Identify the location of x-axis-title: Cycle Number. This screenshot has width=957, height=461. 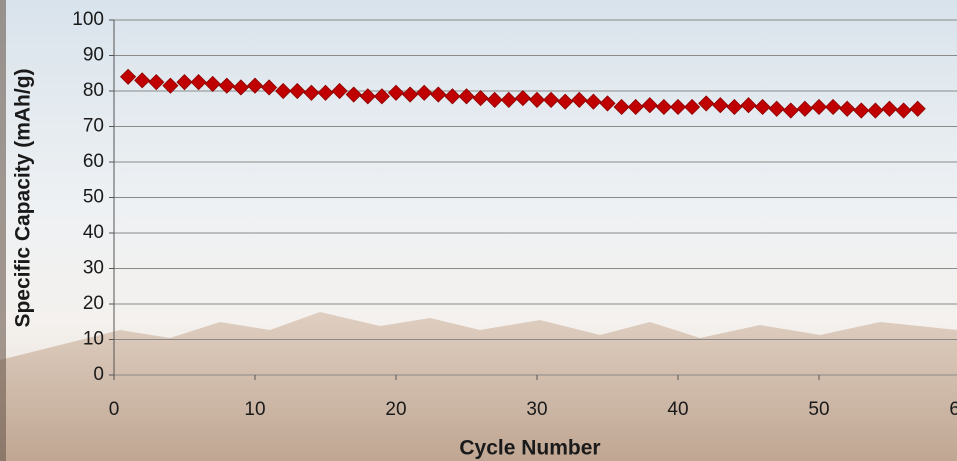
(529, 448).